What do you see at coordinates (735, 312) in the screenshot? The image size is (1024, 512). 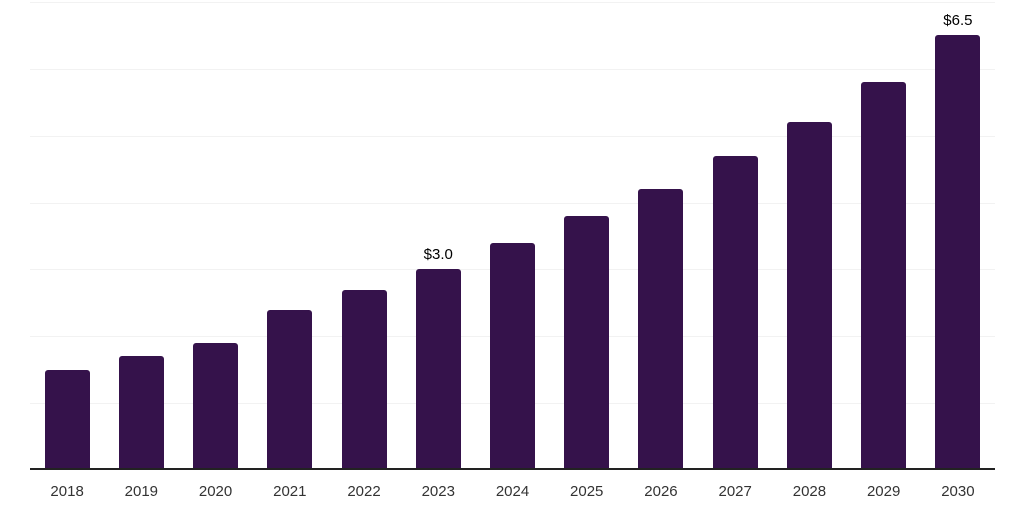 I see `bar-2027` at bounding box center [735, 312].